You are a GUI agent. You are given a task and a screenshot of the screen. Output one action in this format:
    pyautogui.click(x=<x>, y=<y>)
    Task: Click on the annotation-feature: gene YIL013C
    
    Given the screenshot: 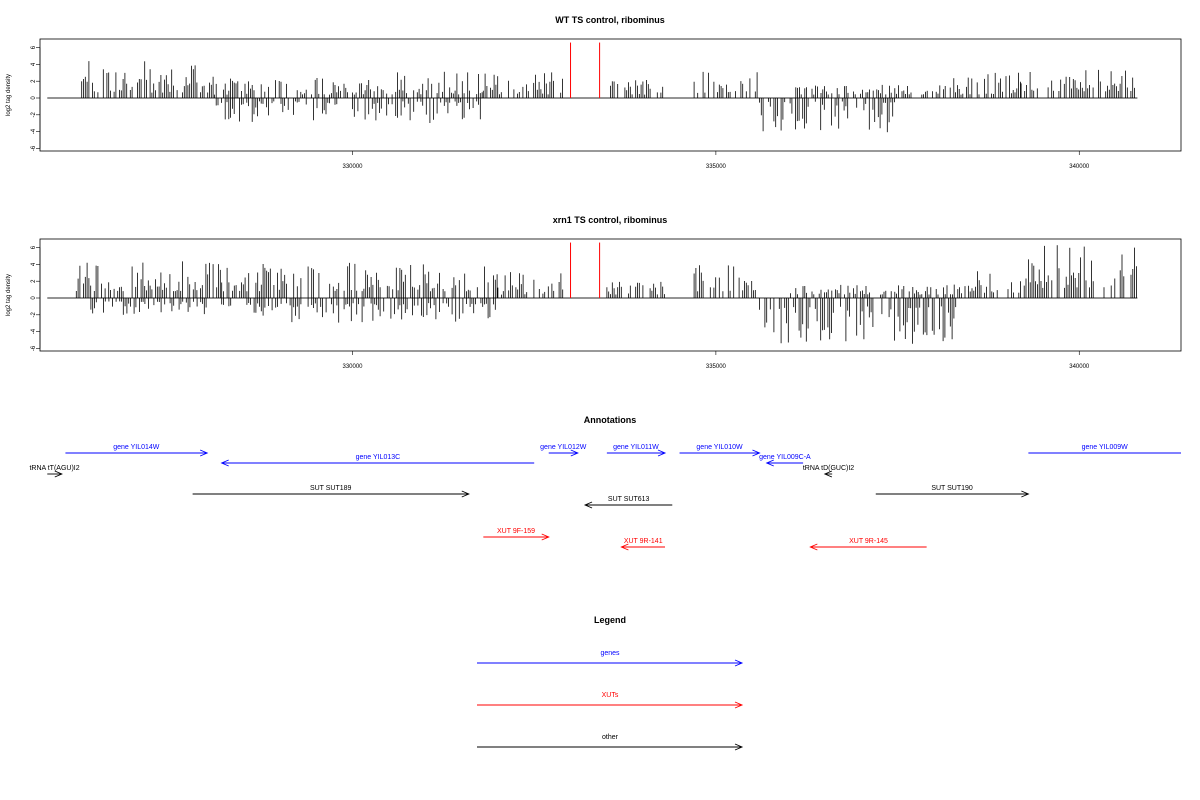 What is the action you would take?
    pyautogui.click(x=377, y=460)
    